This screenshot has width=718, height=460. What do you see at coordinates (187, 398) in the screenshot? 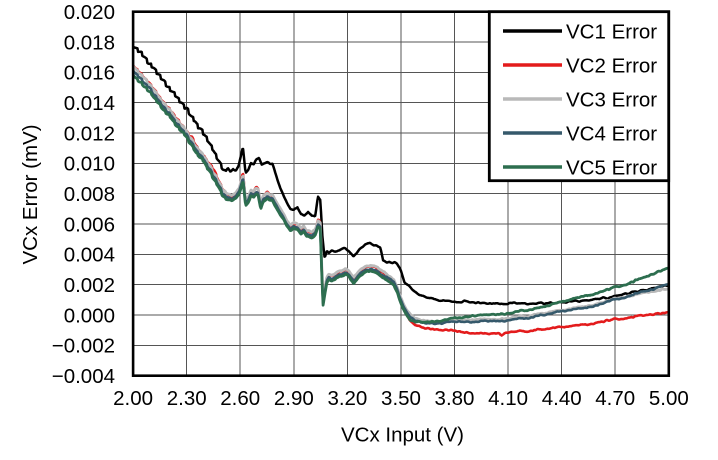
I see `svg-text: 2.30` at bounding box center [187, 398].